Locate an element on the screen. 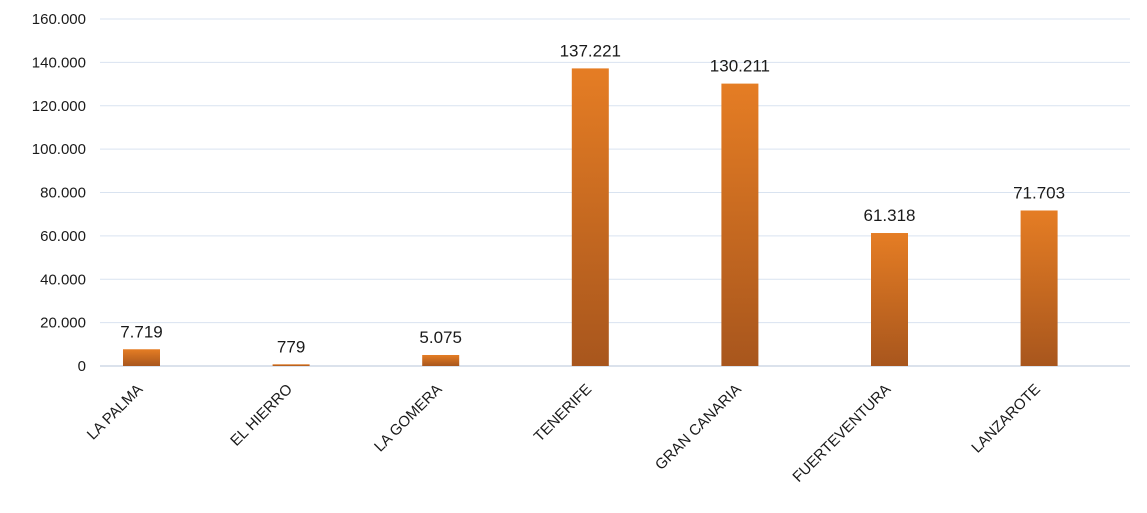 This screenshot has width=1147, height=513. x-tick-label: LA PALMA is located at coordinates (115, 412).